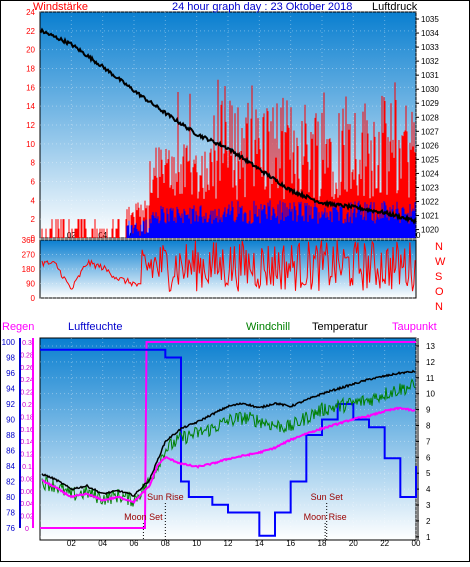 The image size is (470, 567). What do you see at coordinates (439, 292) in the screenshot?
I see `compass-label: O` at bounding box center [439, 292].